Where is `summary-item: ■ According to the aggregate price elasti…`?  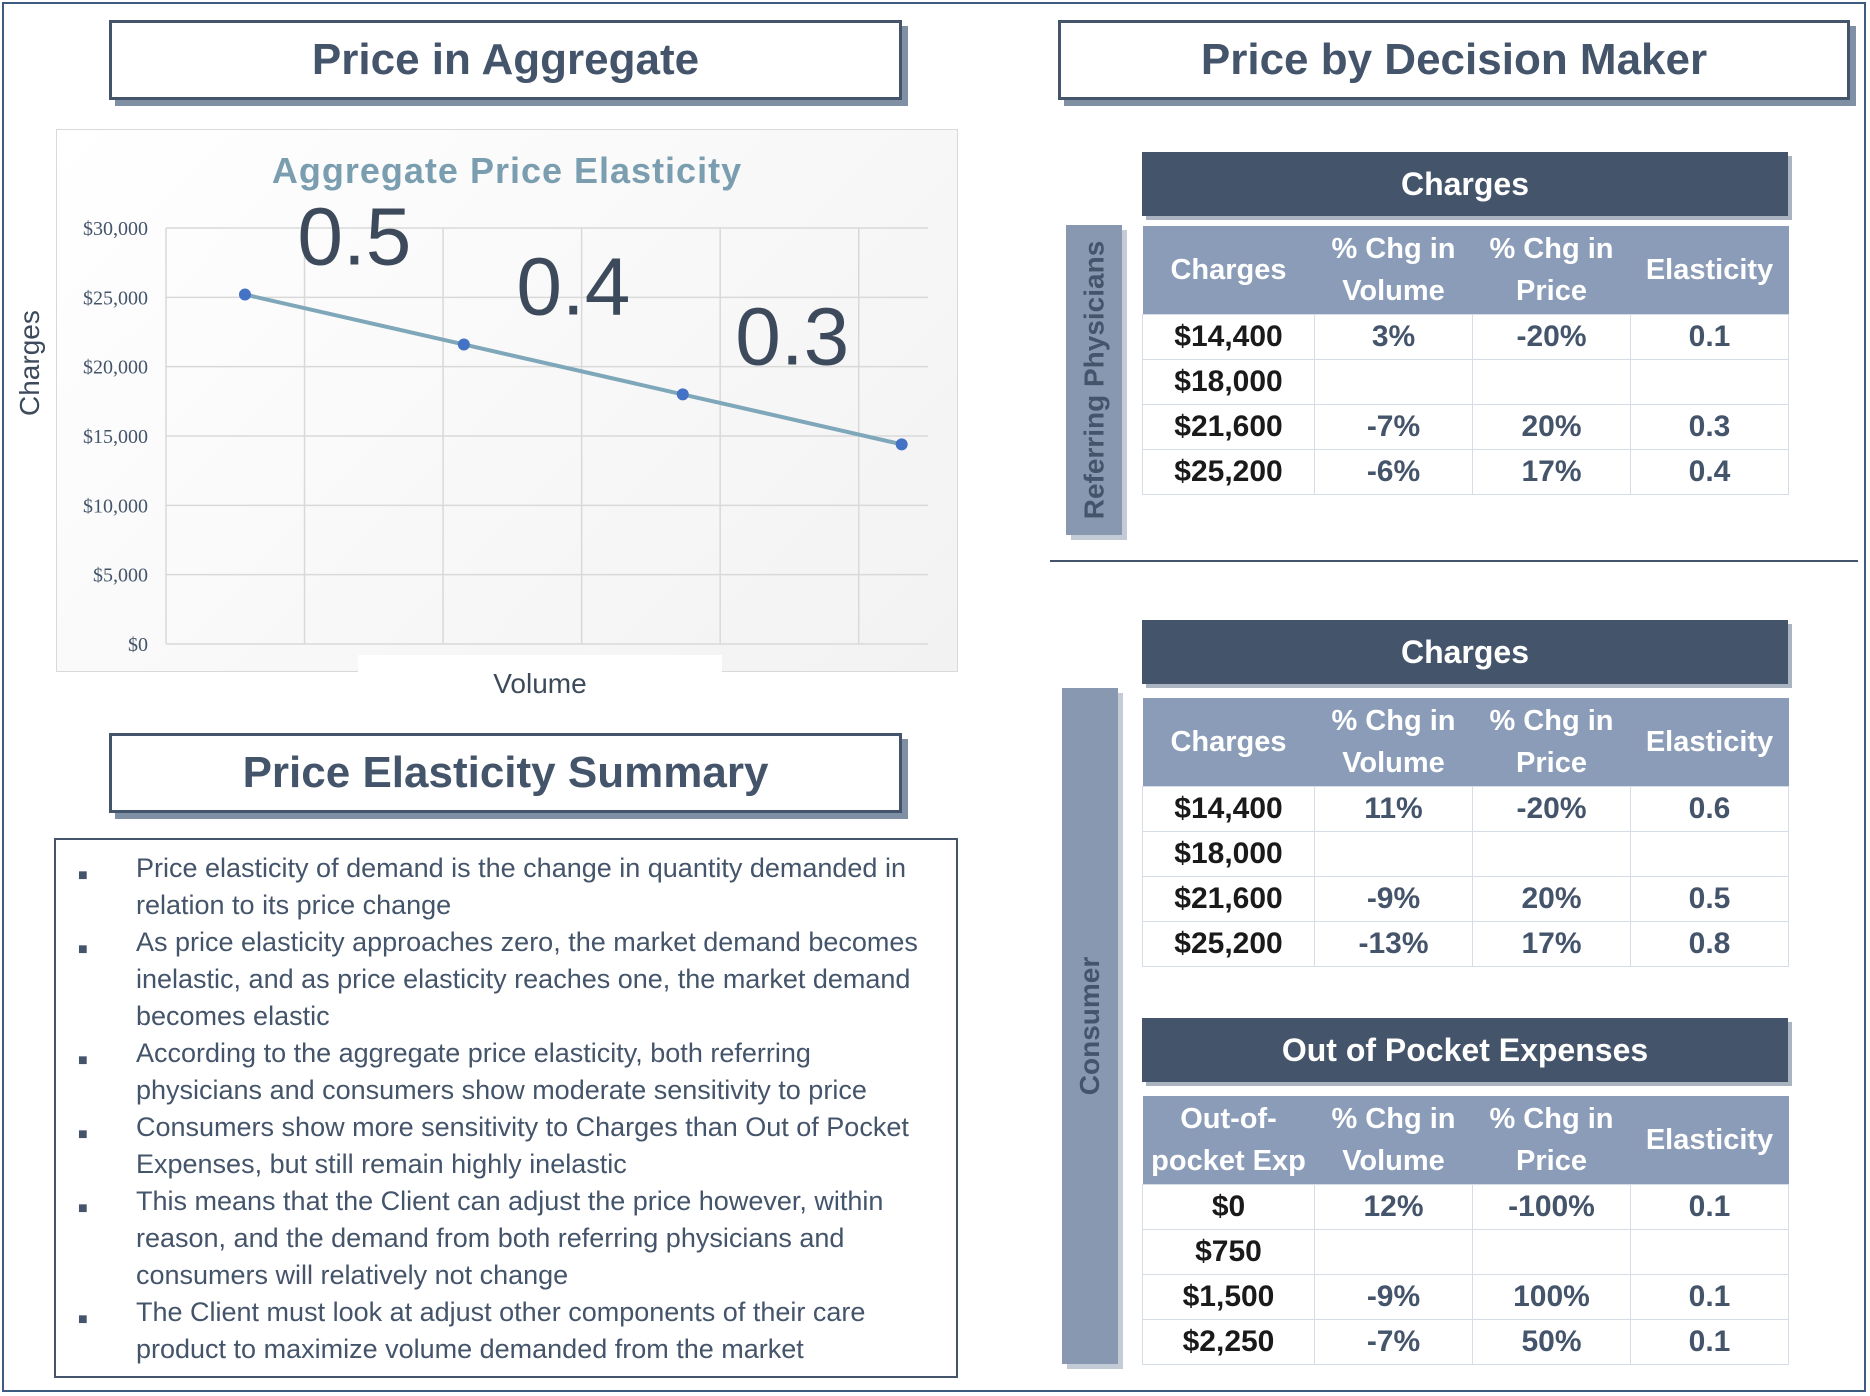 summary-item: ■ According to the aggregate price elasti… is located at coordinates (472, 1071).